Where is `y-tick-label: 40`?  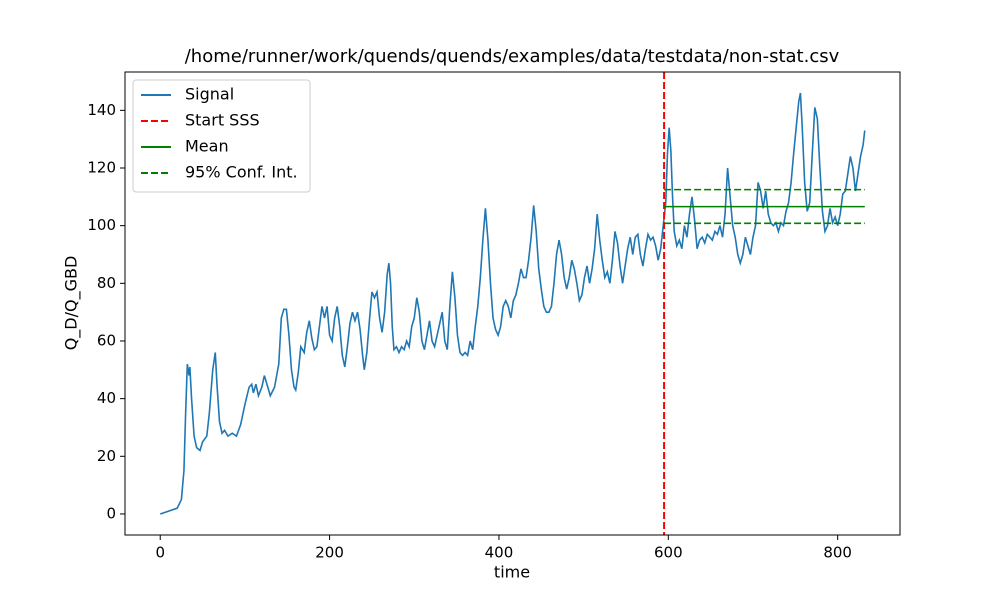
y-tick-label: 40 is located at coordinates (106, 398).